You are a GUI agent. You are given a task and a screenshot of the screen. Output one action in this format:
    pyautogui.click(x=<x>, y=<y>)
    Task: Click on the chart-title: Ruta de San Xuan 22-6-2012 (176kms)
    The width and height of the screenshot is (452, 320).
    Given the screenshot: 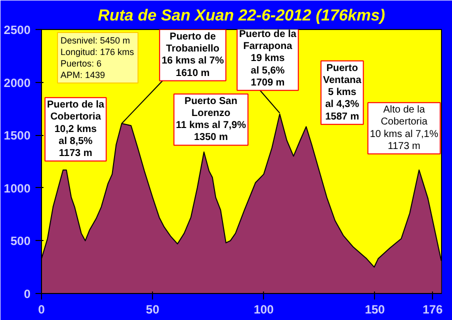 What is the action you would take?
    pyautogui.click(x=242, y=16)
    